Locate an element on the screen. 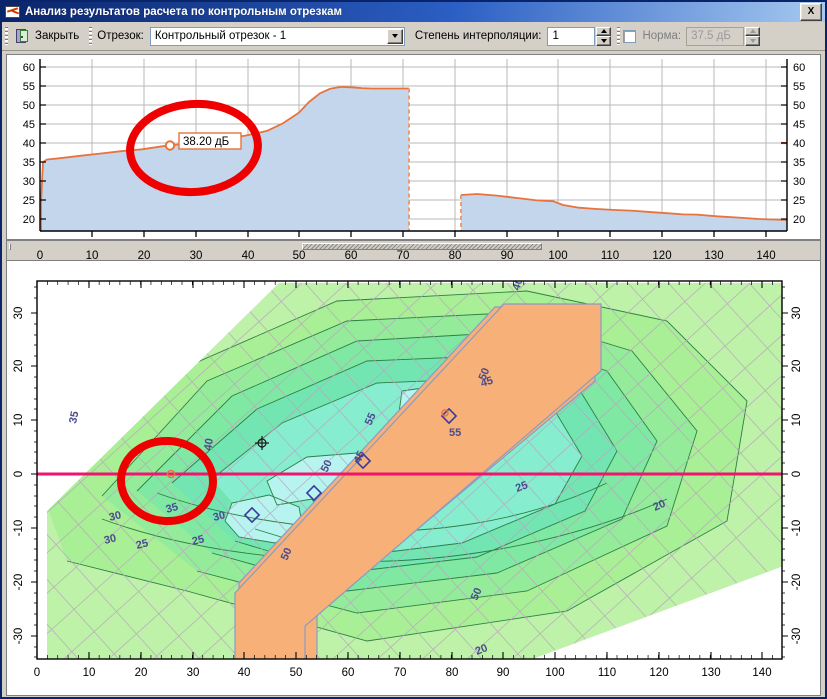 This screenshot has height=699, width=827. profile-ytick-labels-left: 60 55 50 45 40 35 30 25 20 is located at coordinates (29, 144).